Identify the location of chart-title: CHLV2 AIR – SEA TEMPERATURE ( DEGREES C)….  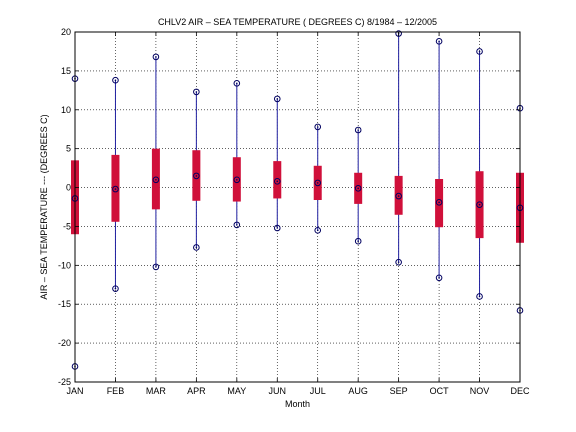
(297, 22).